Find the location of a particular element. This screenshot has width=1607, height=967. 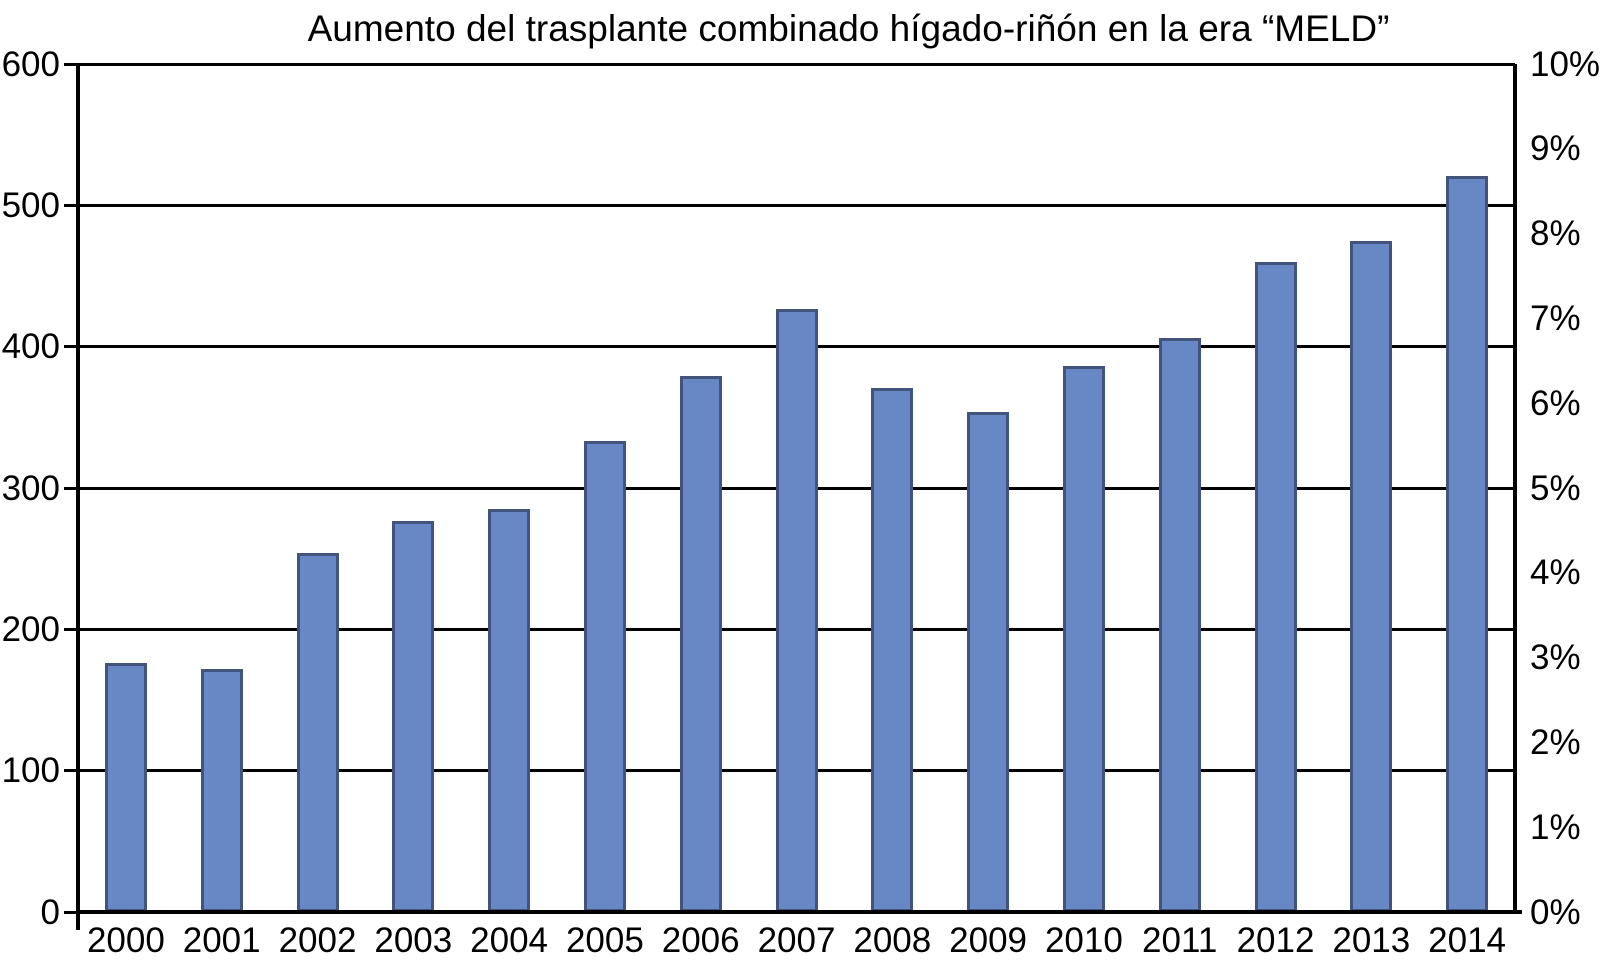

x-axis-tick-label: 2009 is located at coordinates (988, 940).